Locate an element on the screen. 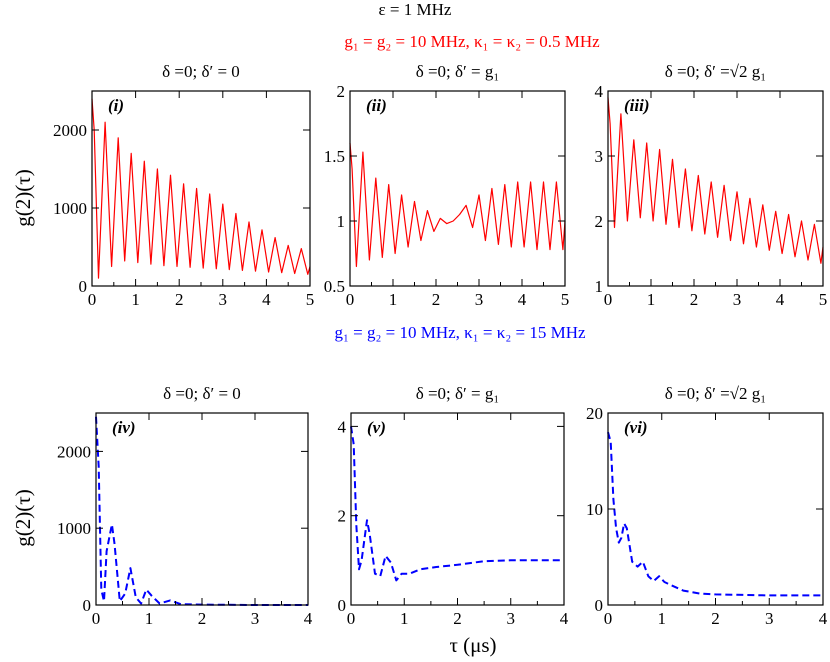  y-tick-label: 1.5 is located at coordinates (334, 156).